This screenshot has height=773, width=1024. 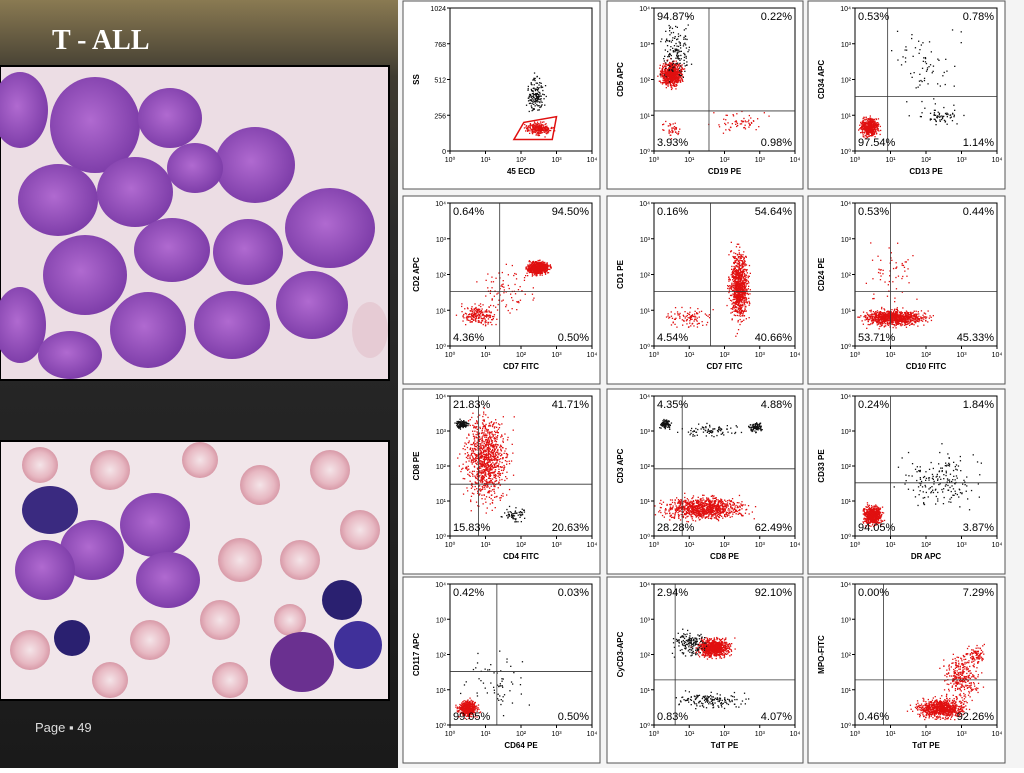 What do you see at coordinates (645, 116) in the screenshot?
I see `y-tick-label: 10¹` at bounding box center [645, 116].